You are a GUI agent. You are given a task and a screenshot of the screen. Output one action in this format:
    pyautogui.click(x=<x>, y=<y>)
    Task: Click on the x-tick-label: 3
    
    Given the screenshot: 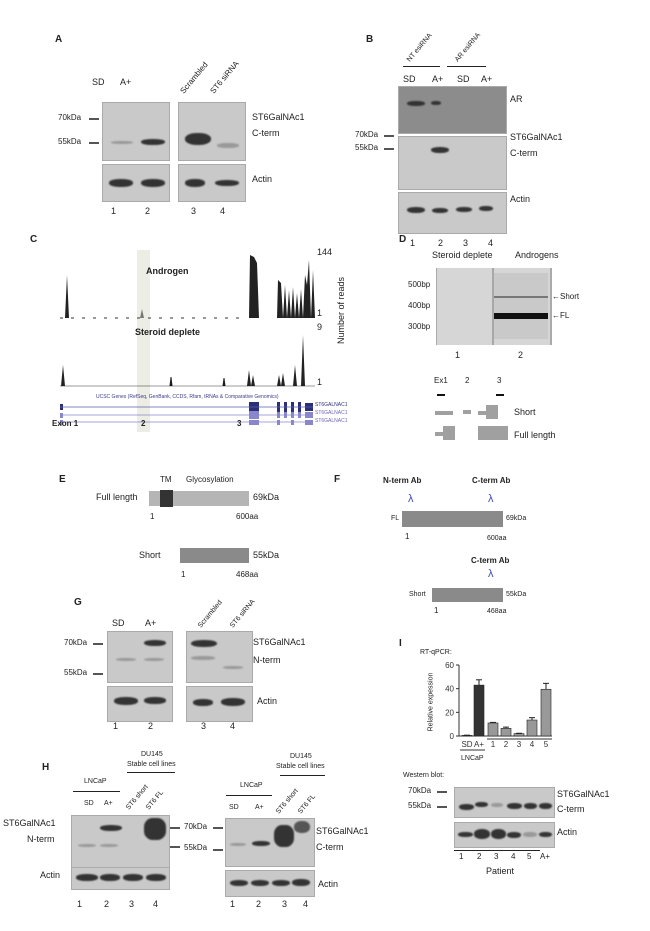 What is the action you would take?
    pyautogui.click(x=519, y=744)
    